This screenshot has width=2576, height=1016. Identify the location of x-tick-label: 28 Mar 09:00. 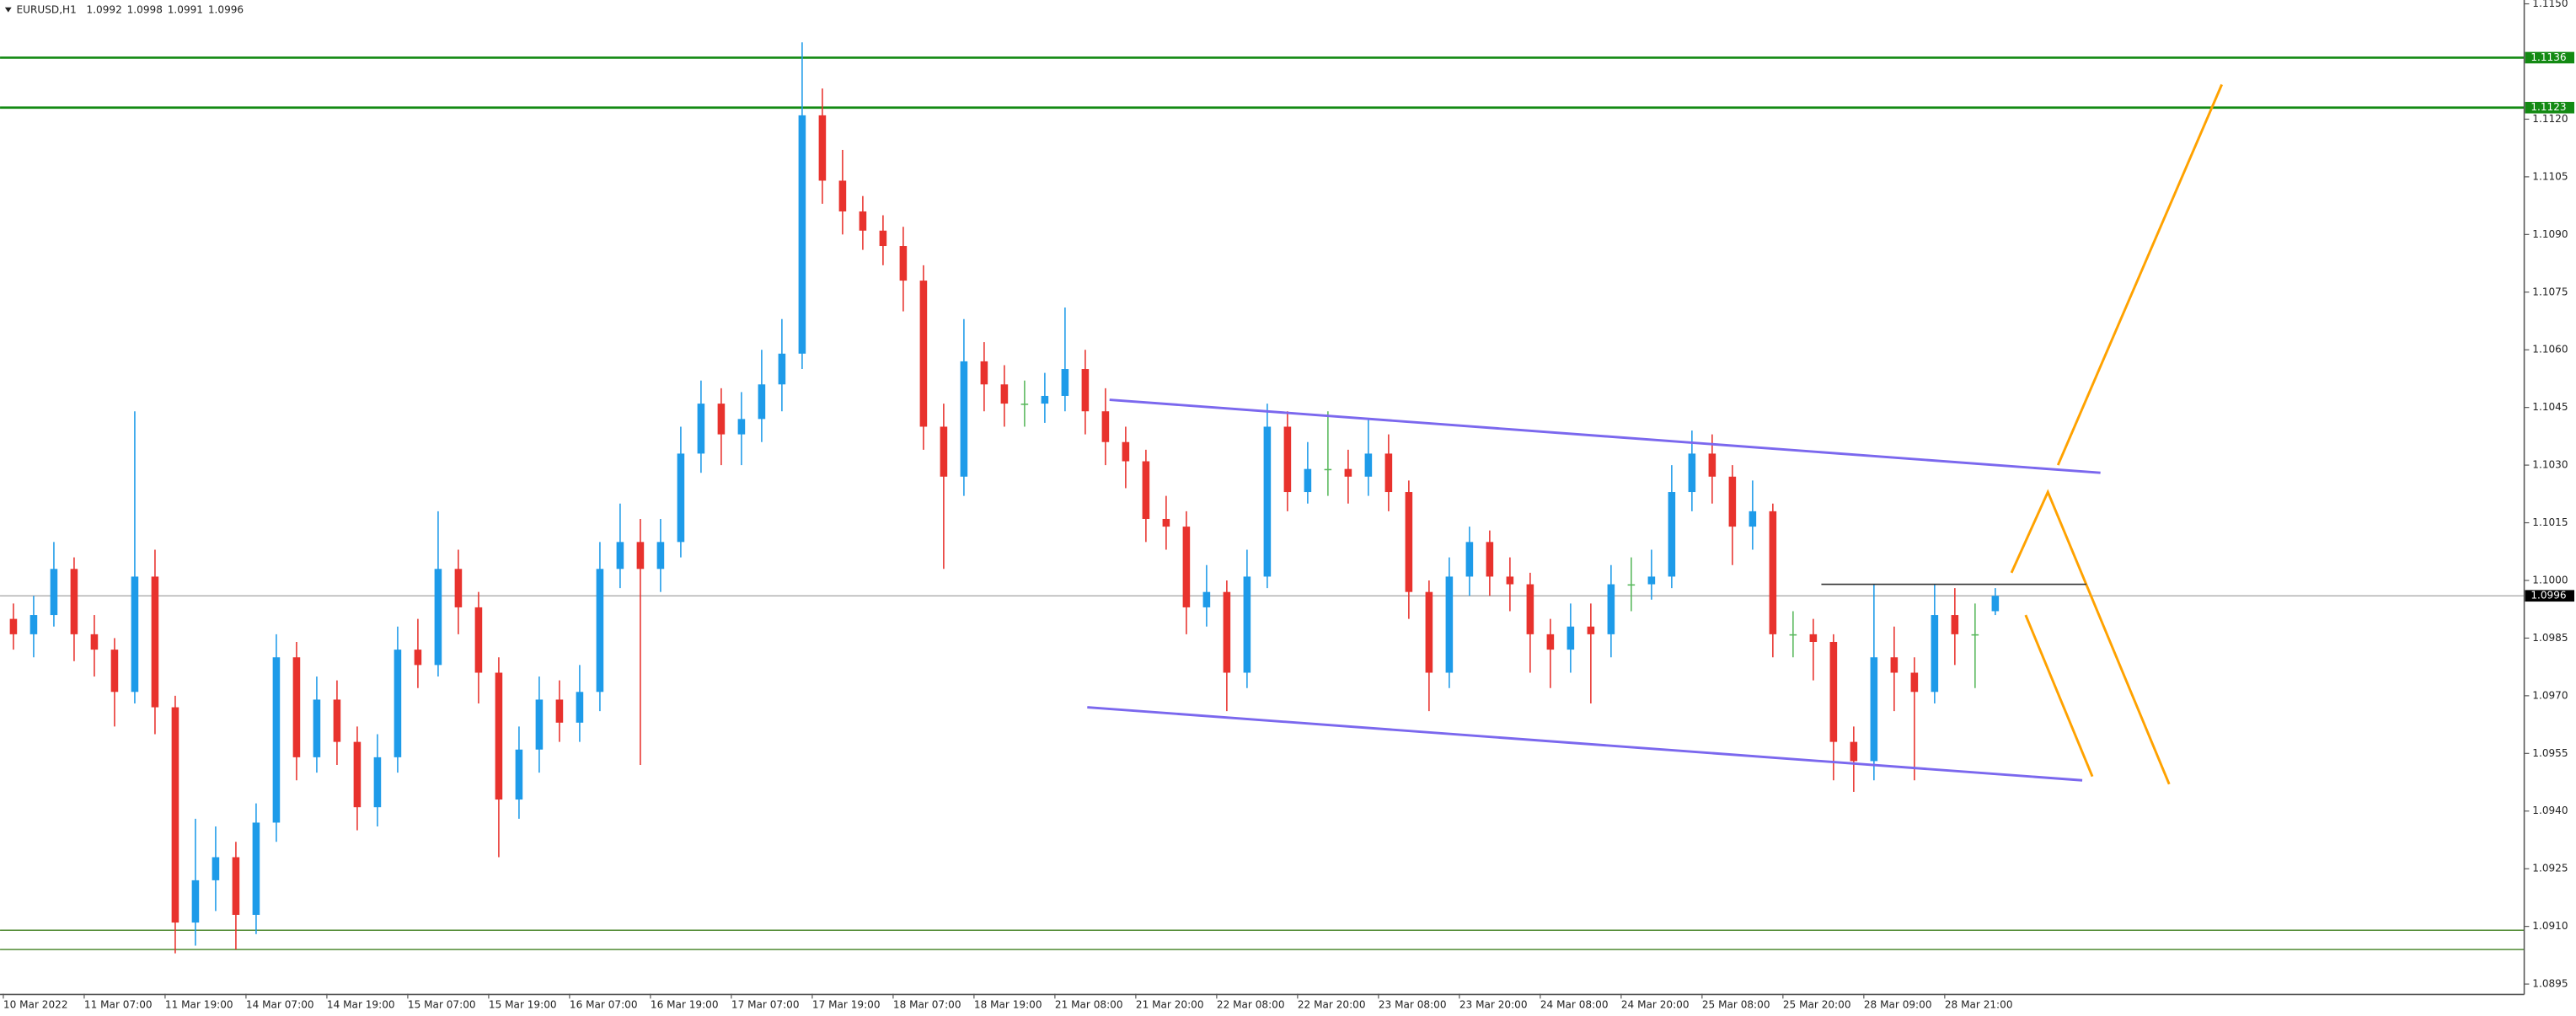
(1898, 1005).